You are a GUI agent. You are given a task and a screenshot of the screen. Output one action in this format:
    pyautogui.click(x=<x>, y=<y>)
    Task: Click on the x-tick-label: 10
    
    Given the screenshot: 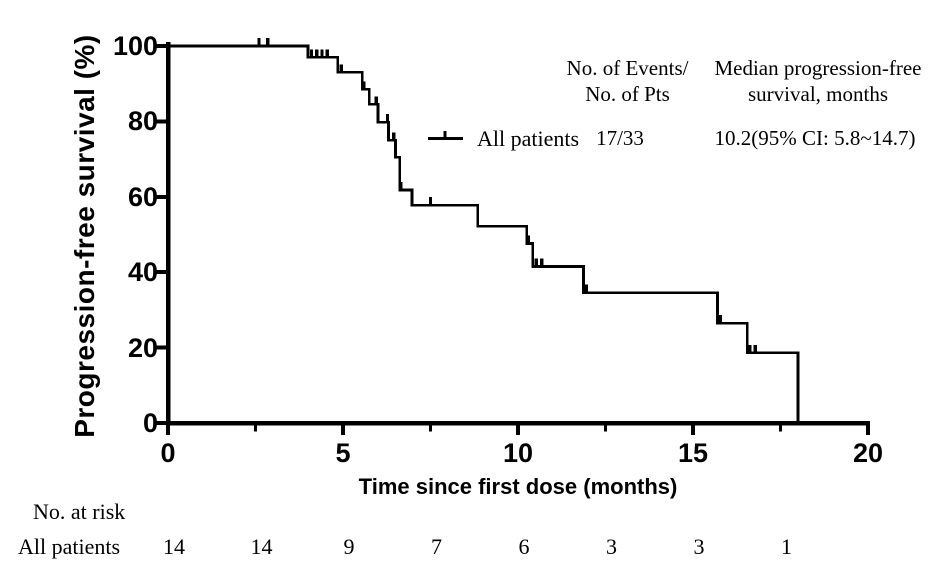 What is the action you would take?
    pyautogui.click(x=518, y=453)
    